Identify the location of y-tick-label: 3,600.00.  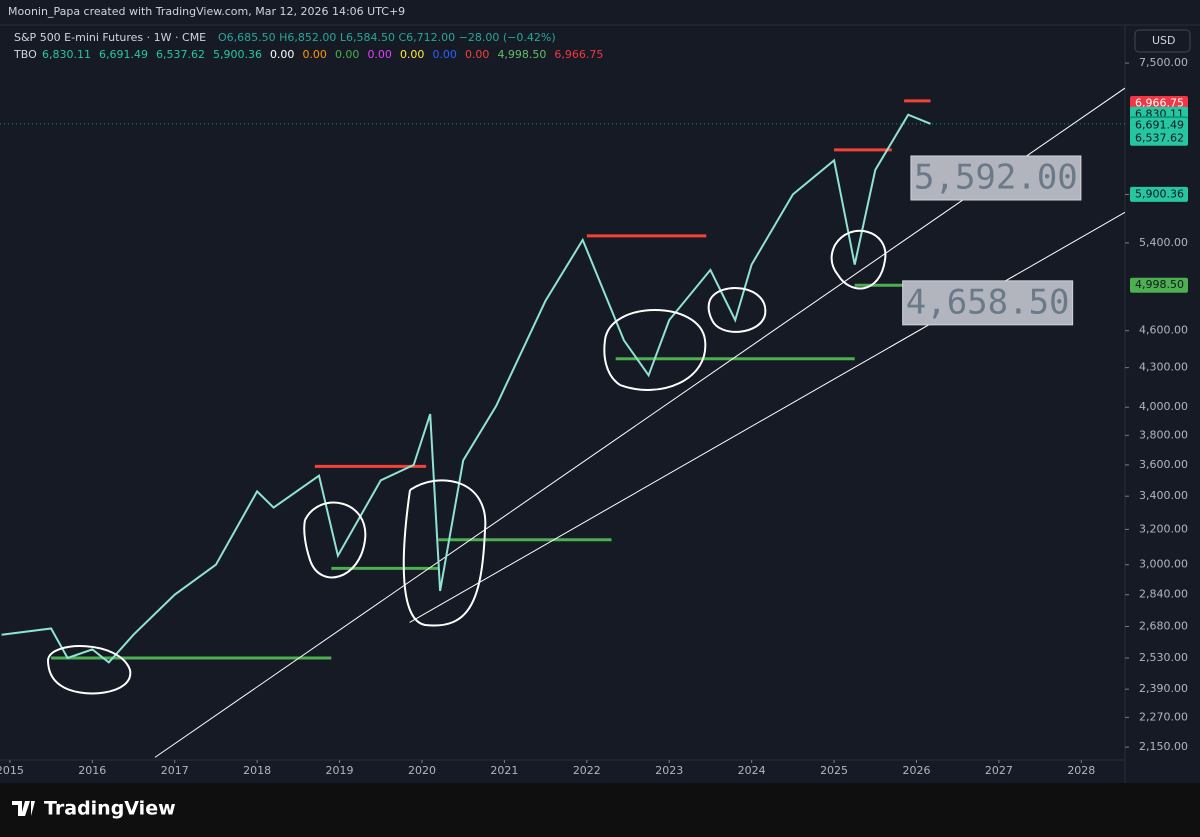
(1163, 464).